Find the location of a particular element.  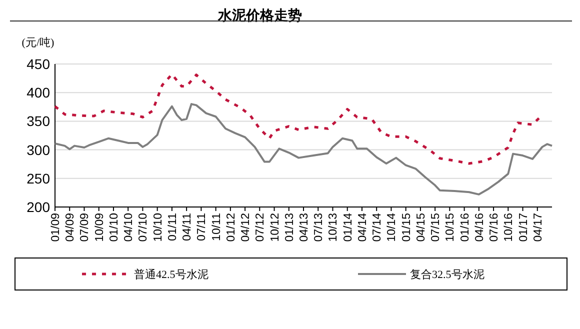

x-tick-label: 01/13 is located at coordinates (290, 227).